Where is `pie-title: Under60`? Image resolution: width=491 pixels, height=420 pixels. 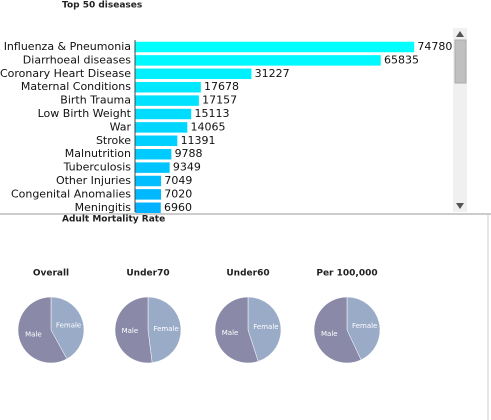 pie-title: Under60 is located at coordinates (247, 274).